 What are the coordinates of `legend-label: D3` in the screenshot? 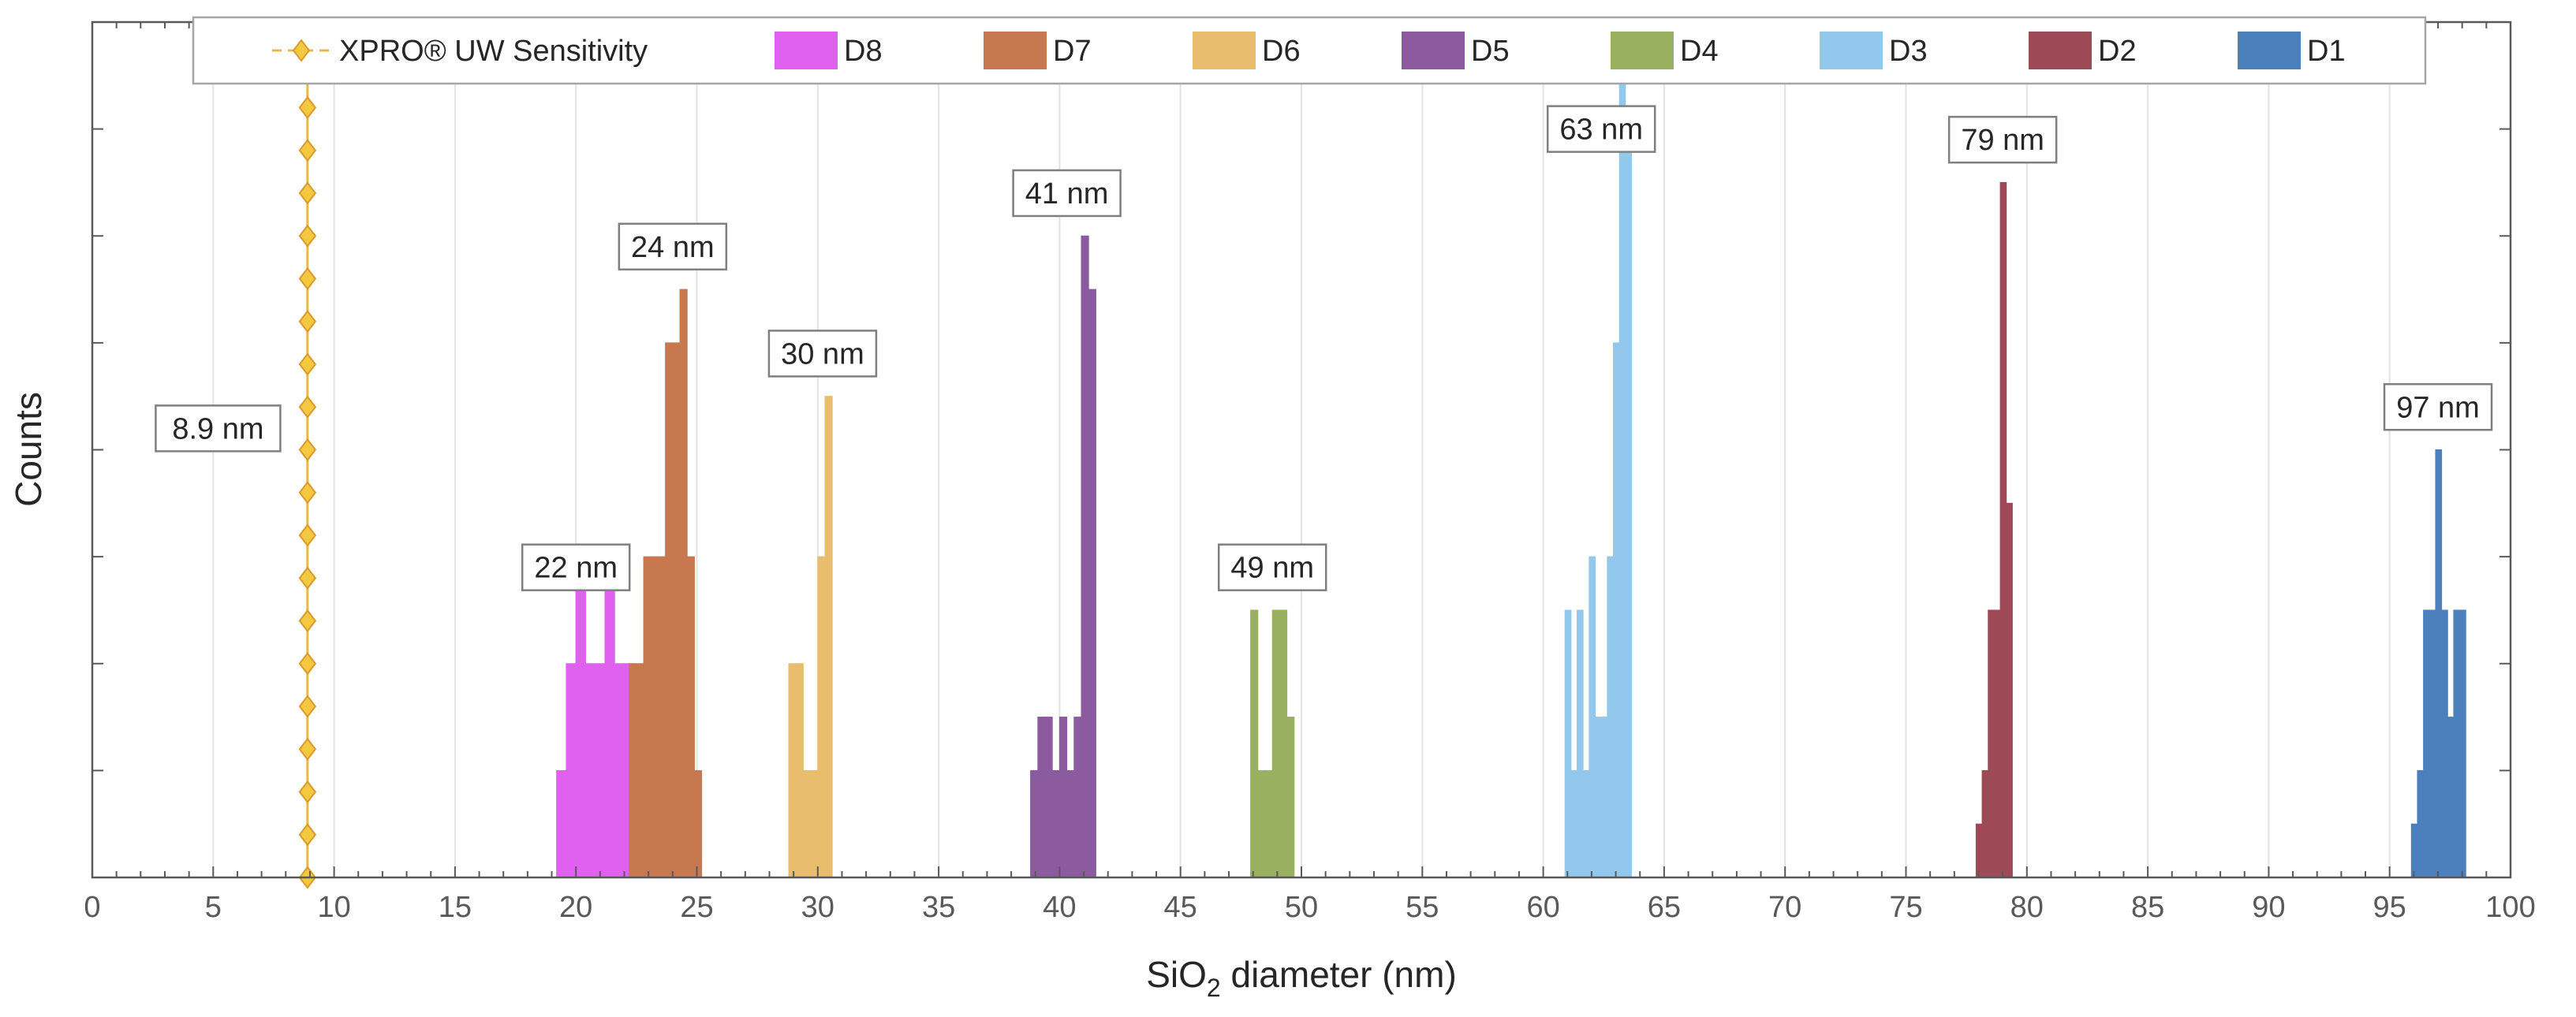 It's located at (1908, 51).